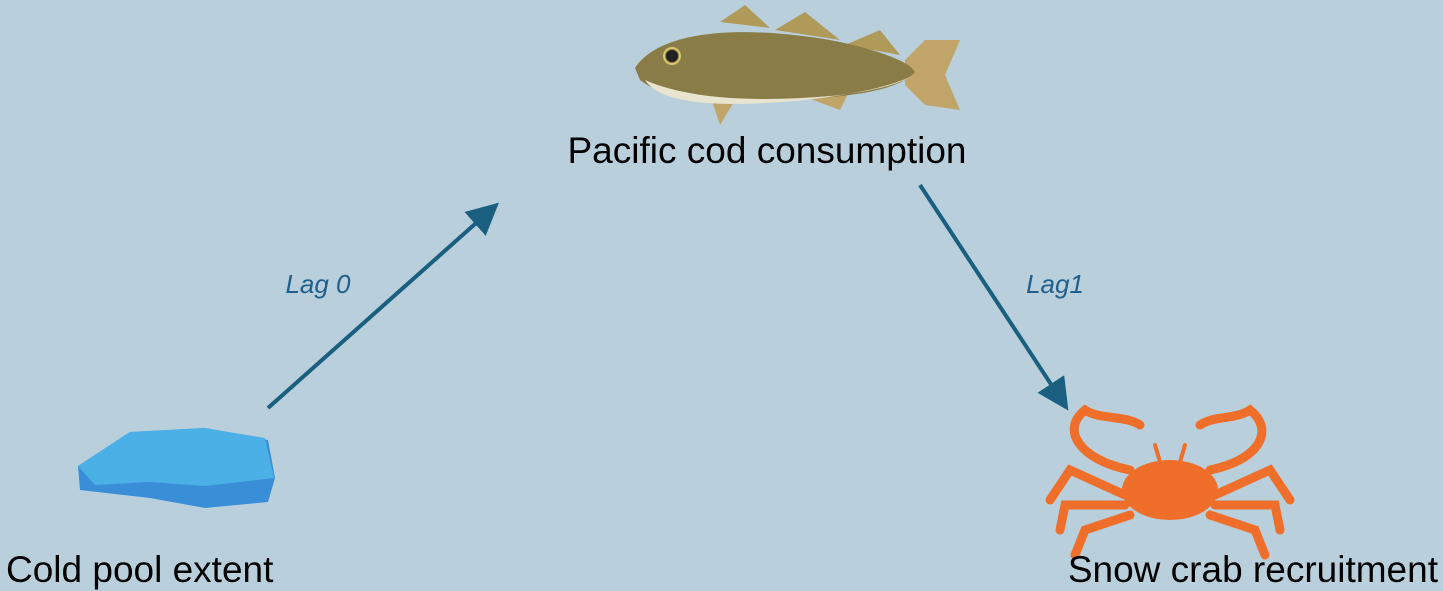  What do you see at coordinates (1055, 284) in the screenshot?
I see `edge-label: Lag1` at bounding box center [1055, 284].